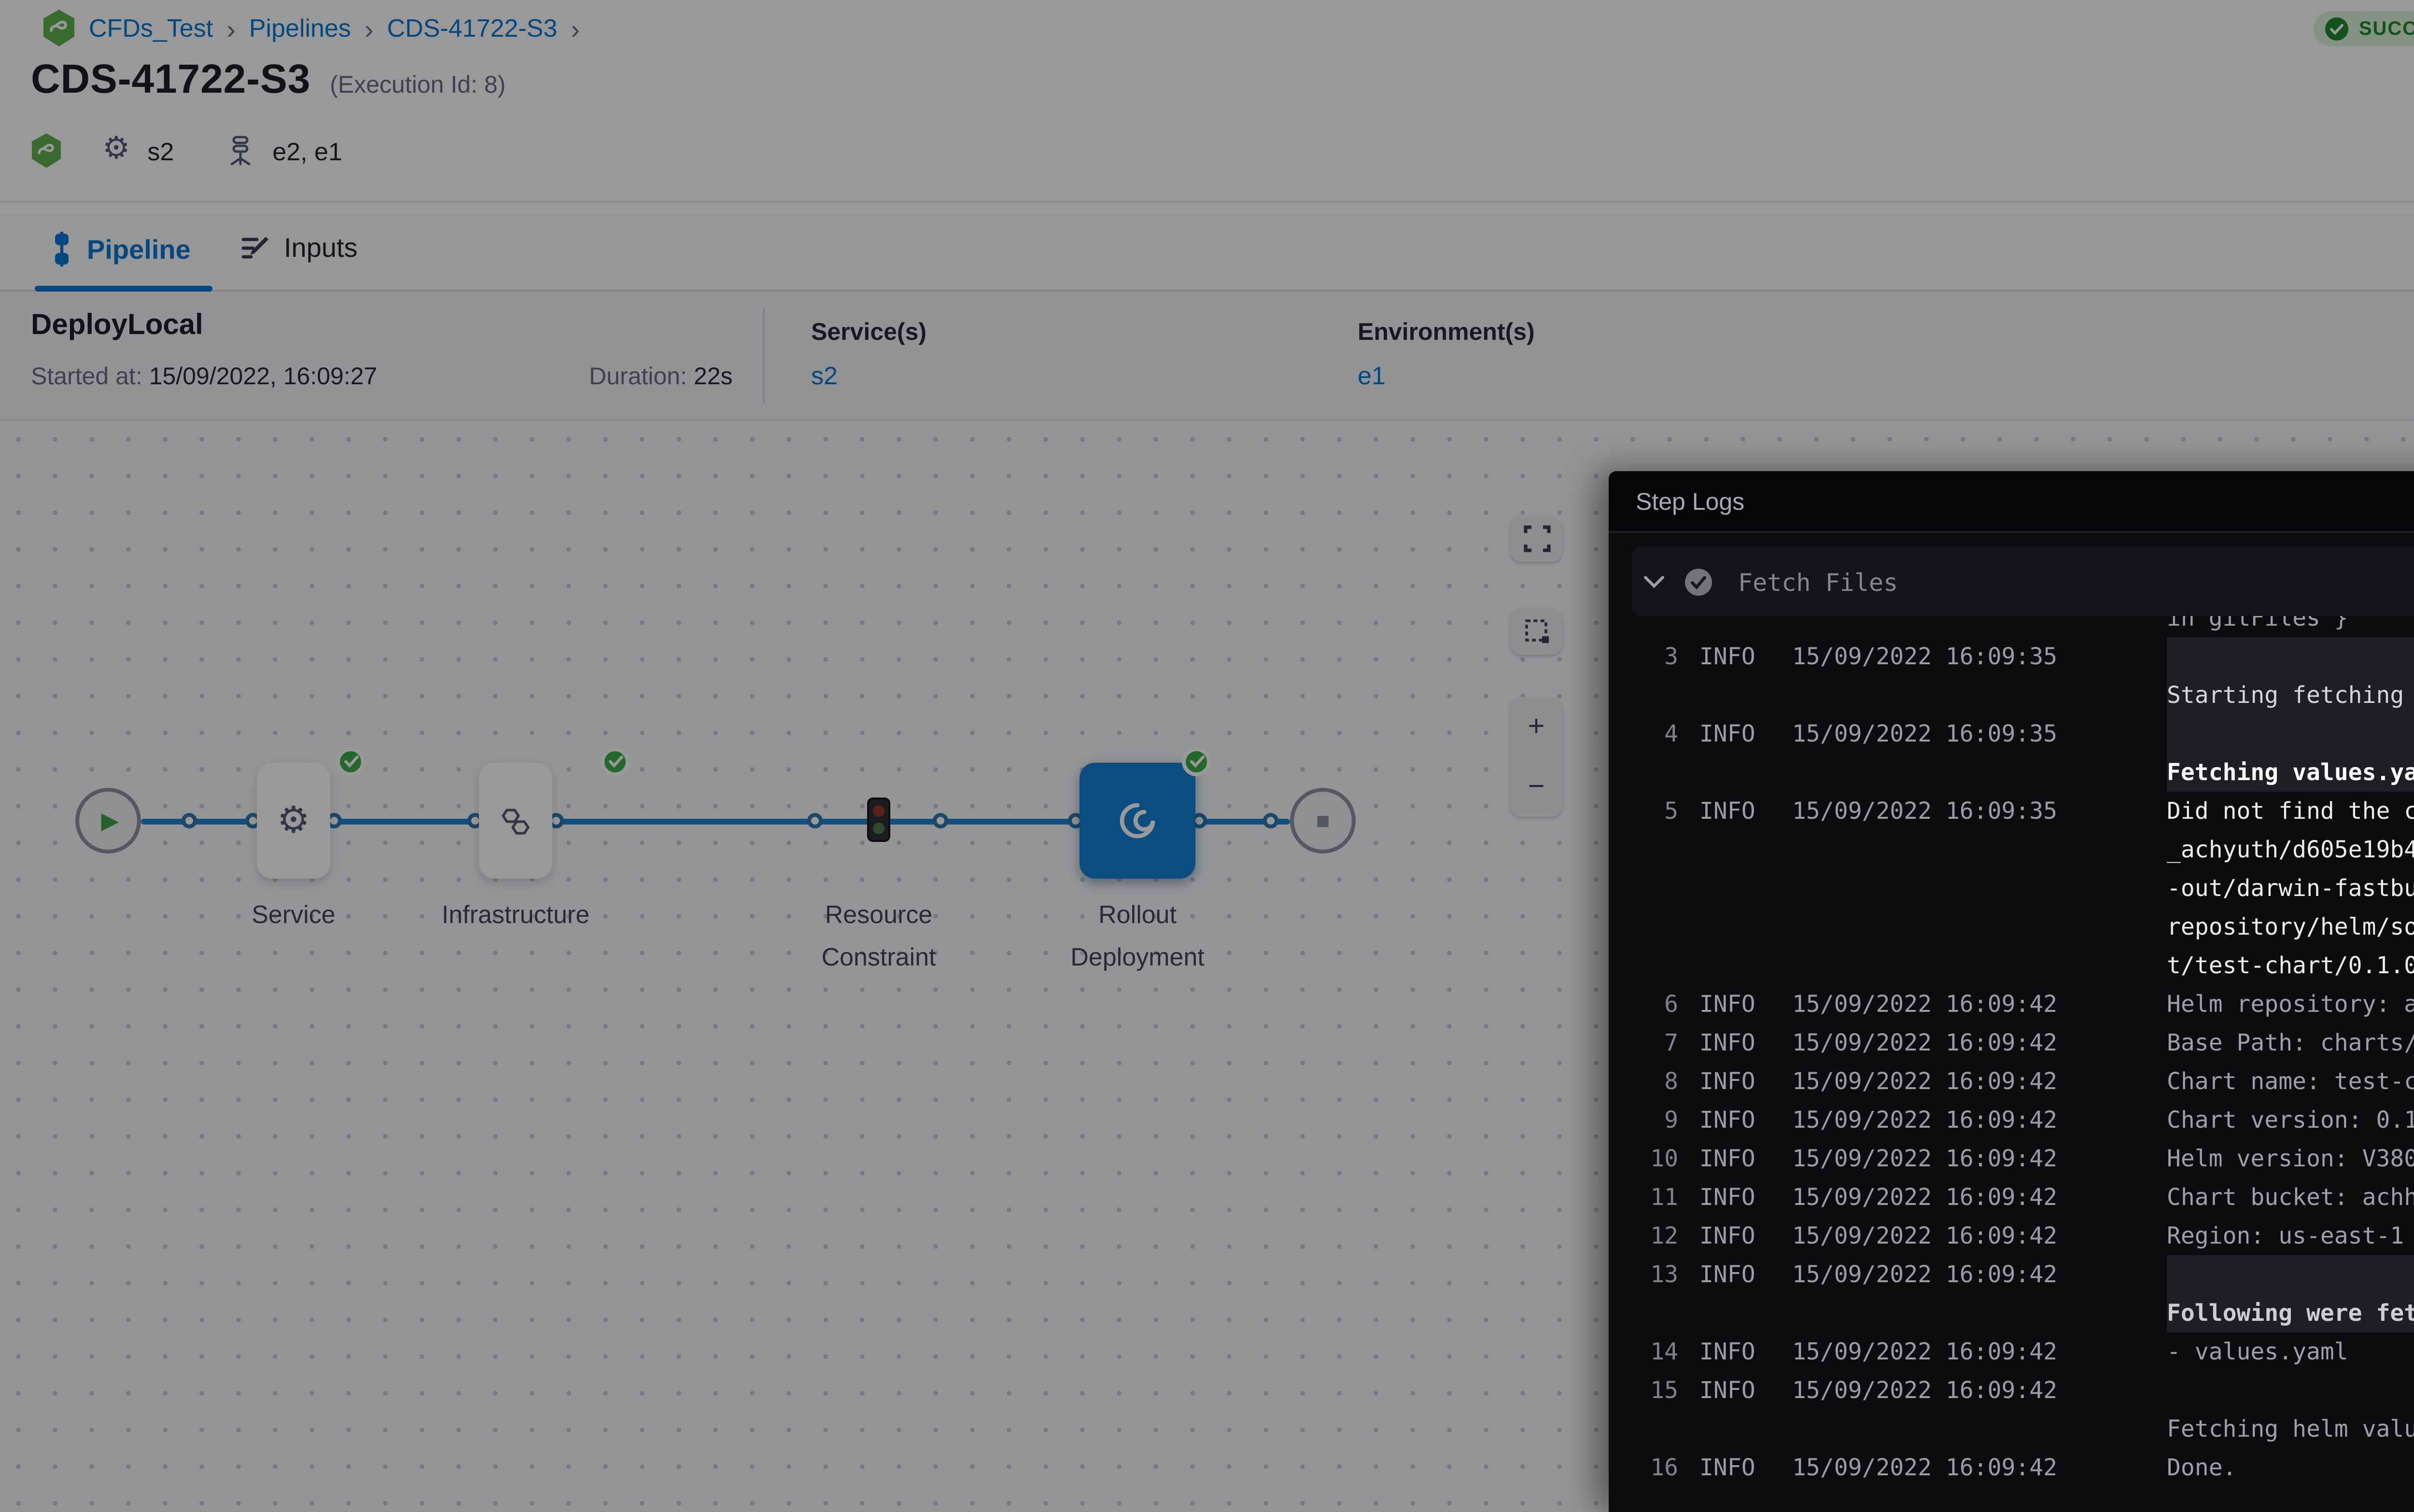 The image size is (2414, 1512). Describe the element at coordinates (139, 250) in the screenshot. I see `tab-pipeline-label: Pipeline` at that location.